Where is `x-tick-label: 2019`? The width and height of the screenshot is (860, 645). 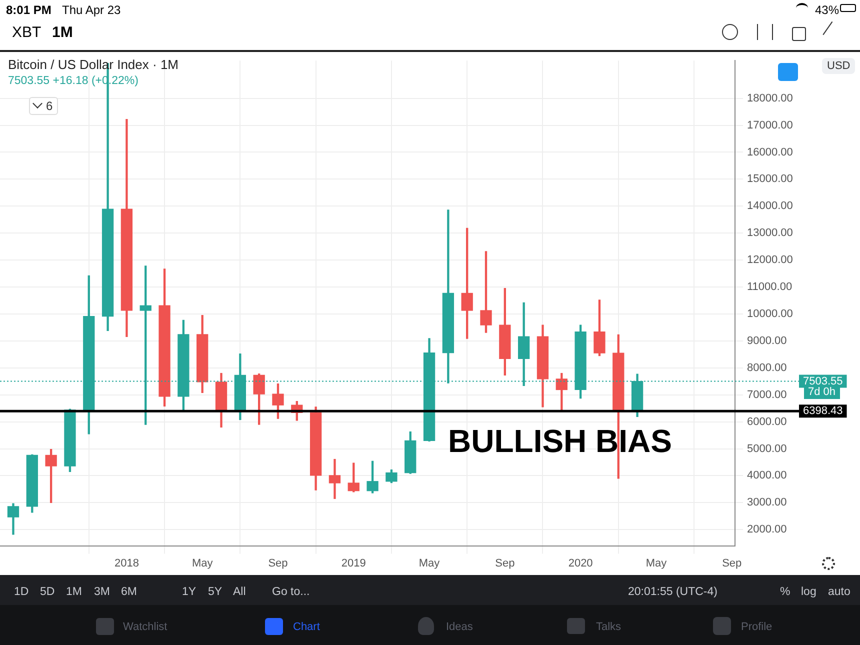
x-tick-label: 2019 is located at coordinates (353, 563).